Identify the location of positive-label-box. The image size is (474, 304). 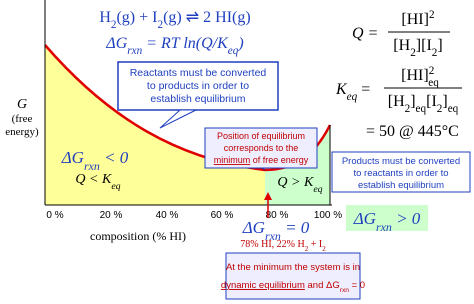
(387, 218).